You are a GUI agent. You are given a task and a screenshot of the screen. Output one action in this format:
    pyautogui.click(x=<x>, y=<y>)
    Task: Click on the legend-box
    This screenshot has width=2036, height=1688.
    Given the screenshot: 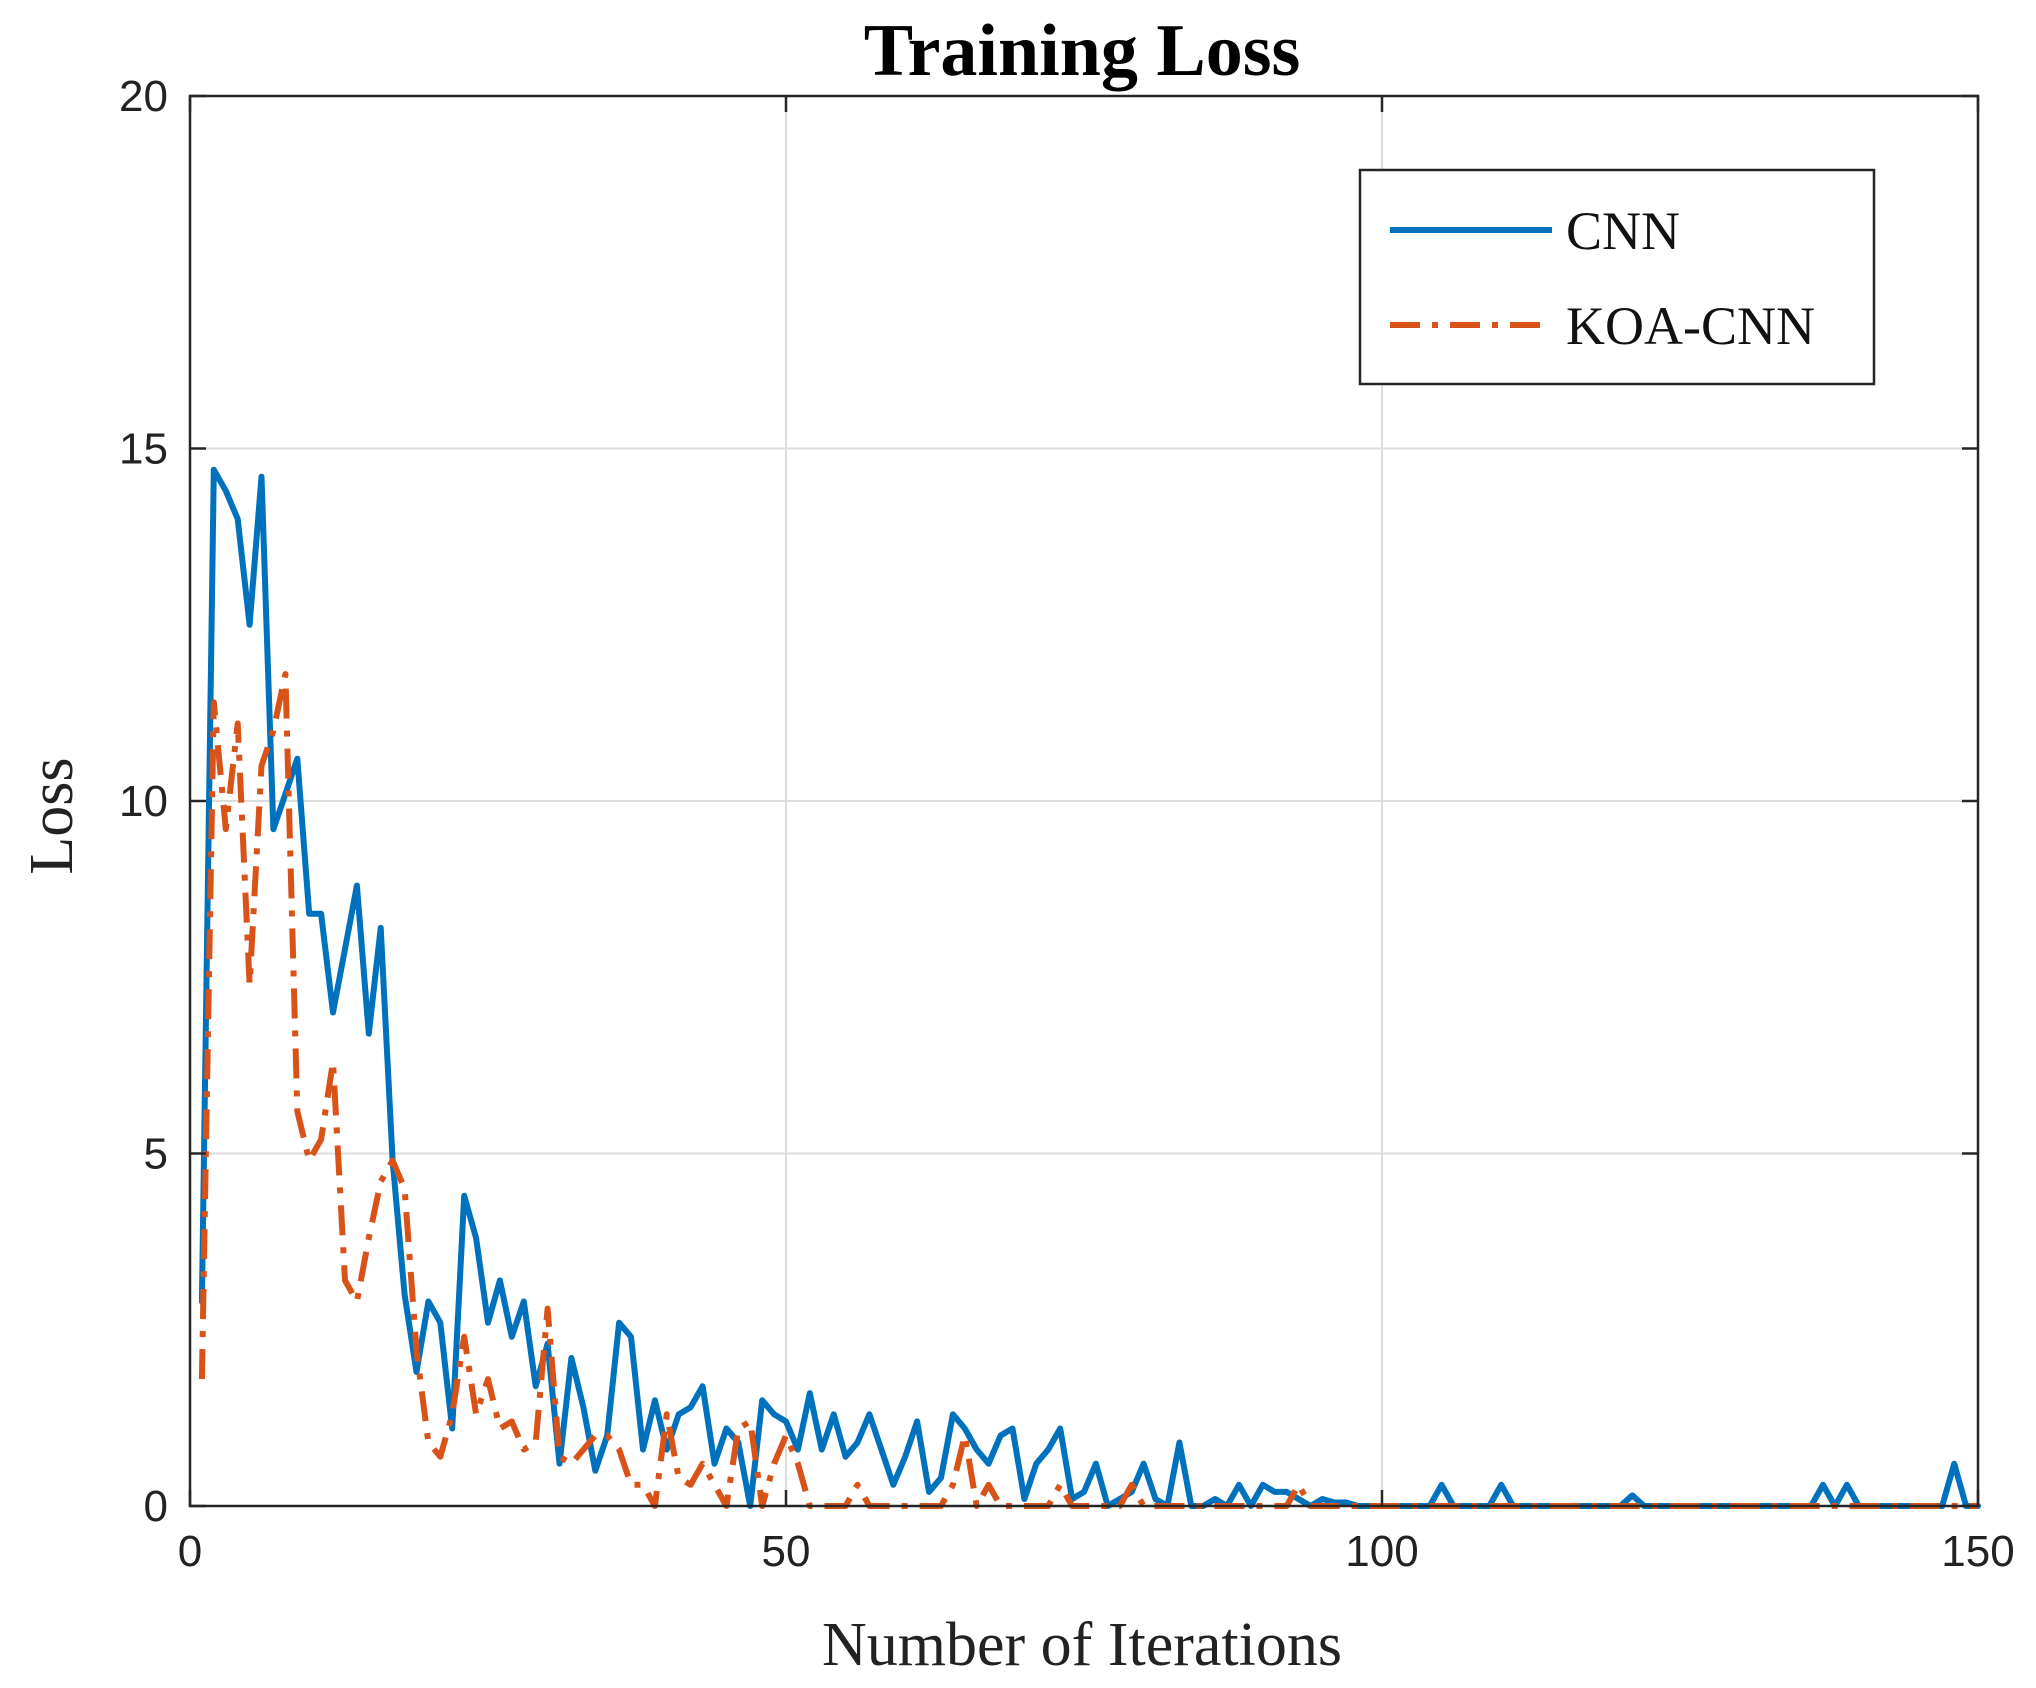 What is the action you would take?
    pyautogui.click(x=1617, y=277)
    